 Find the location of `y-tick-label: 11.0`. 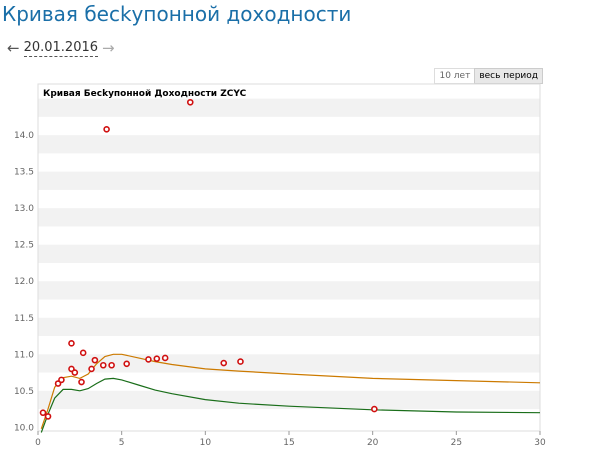

y-tick-label: 11.0 is located at coordinates (24, 355).